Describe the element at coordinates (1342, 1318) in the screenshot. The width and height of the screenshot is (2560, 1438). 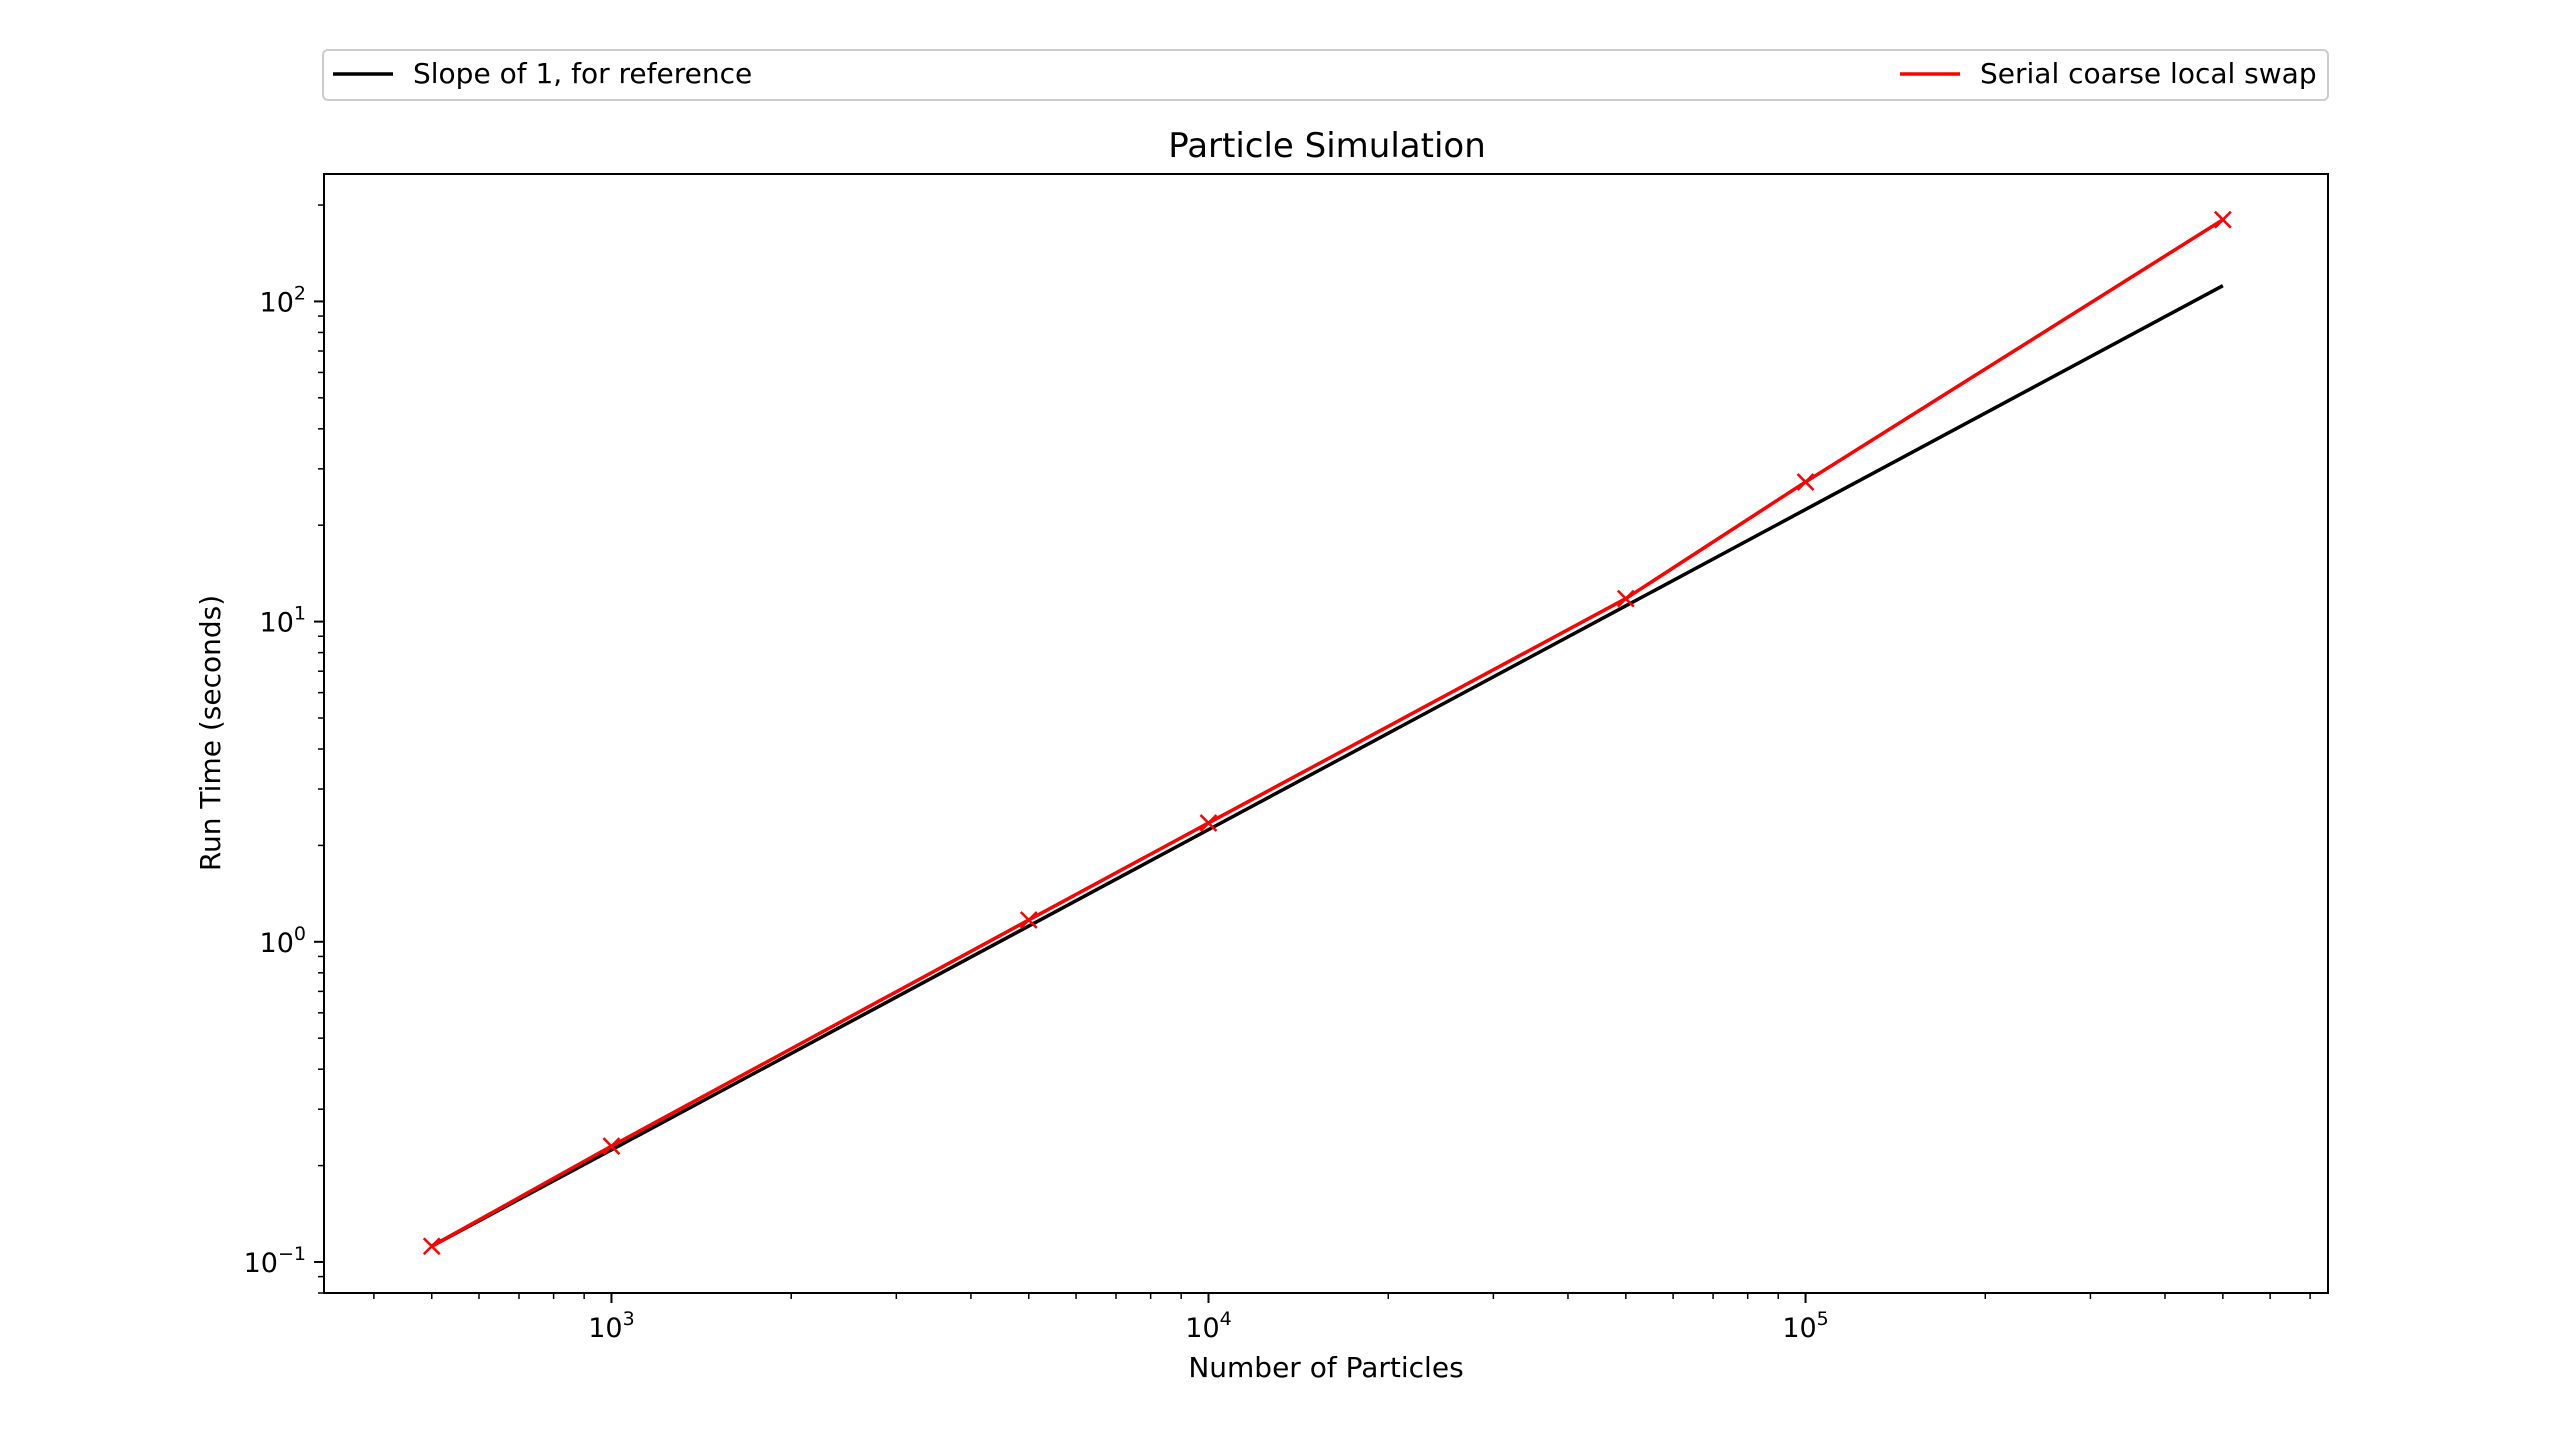
I see `x-axis: 10³ 10⁴ 10⁵` at that location.